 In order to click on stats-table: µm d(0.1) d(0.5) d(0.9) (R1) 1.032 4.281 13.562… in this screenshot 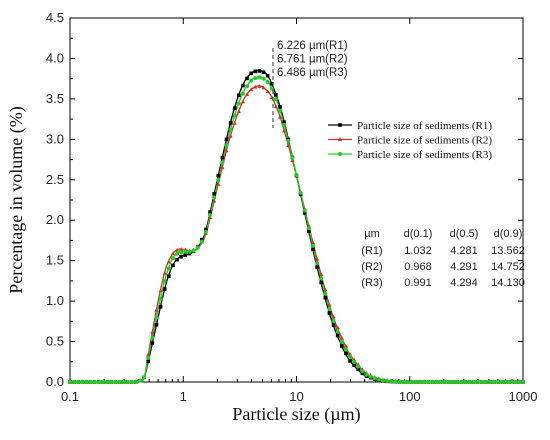, I will do `click(443, 258)`.